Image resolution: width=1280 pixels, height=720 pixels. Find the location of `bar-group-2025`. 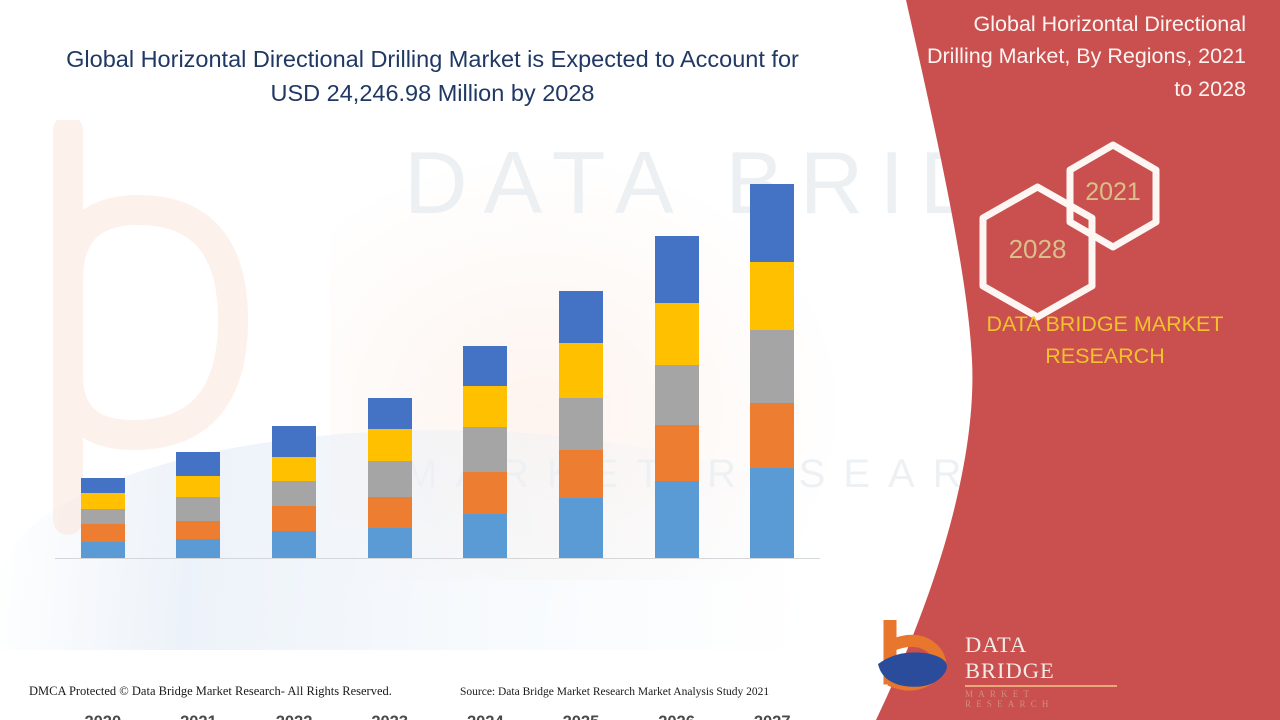

bar-group-2025 is located at coordinates (581, 354).